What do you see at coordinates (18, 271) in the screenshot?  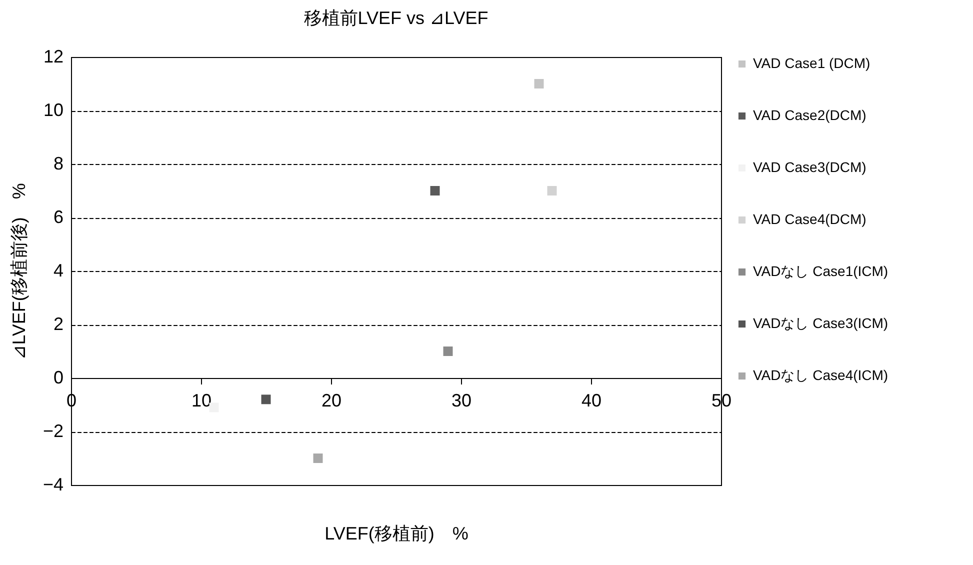 I see `y-axis-title: ⊿LVEF(移植前後) %` at bounding box center [18, 271].